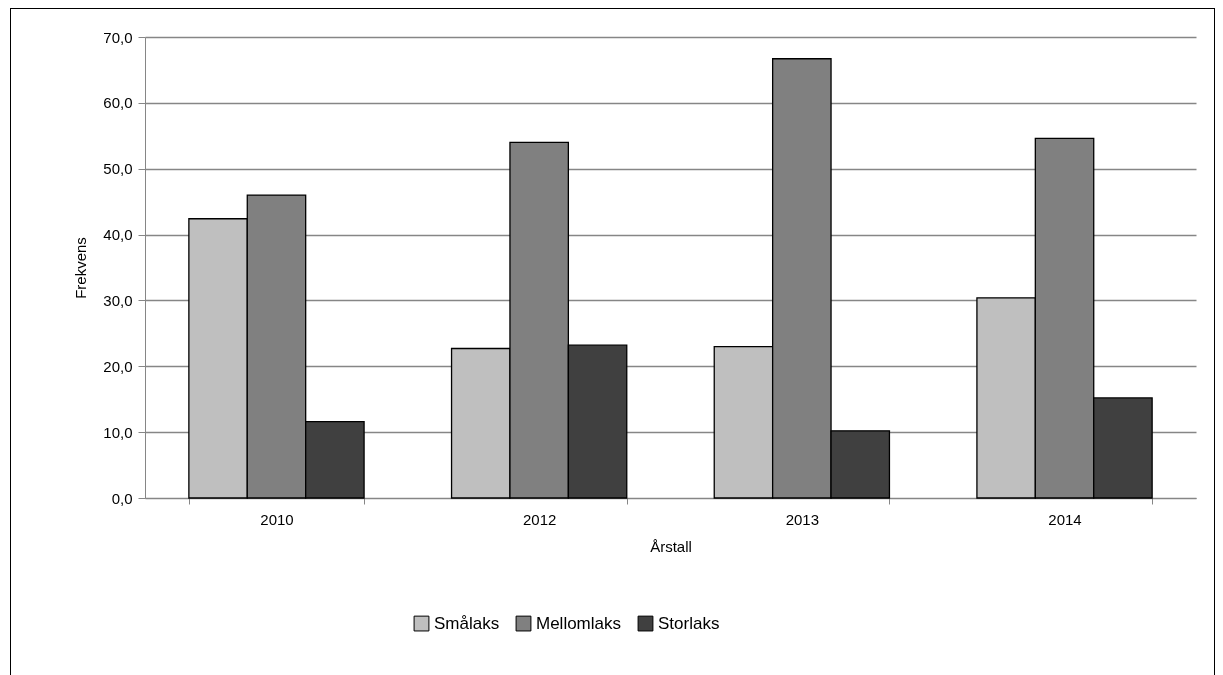 The height and width of the screenshot is (675, 1223). I want to click on y-tick-label: 0,0, so click(122, 498).